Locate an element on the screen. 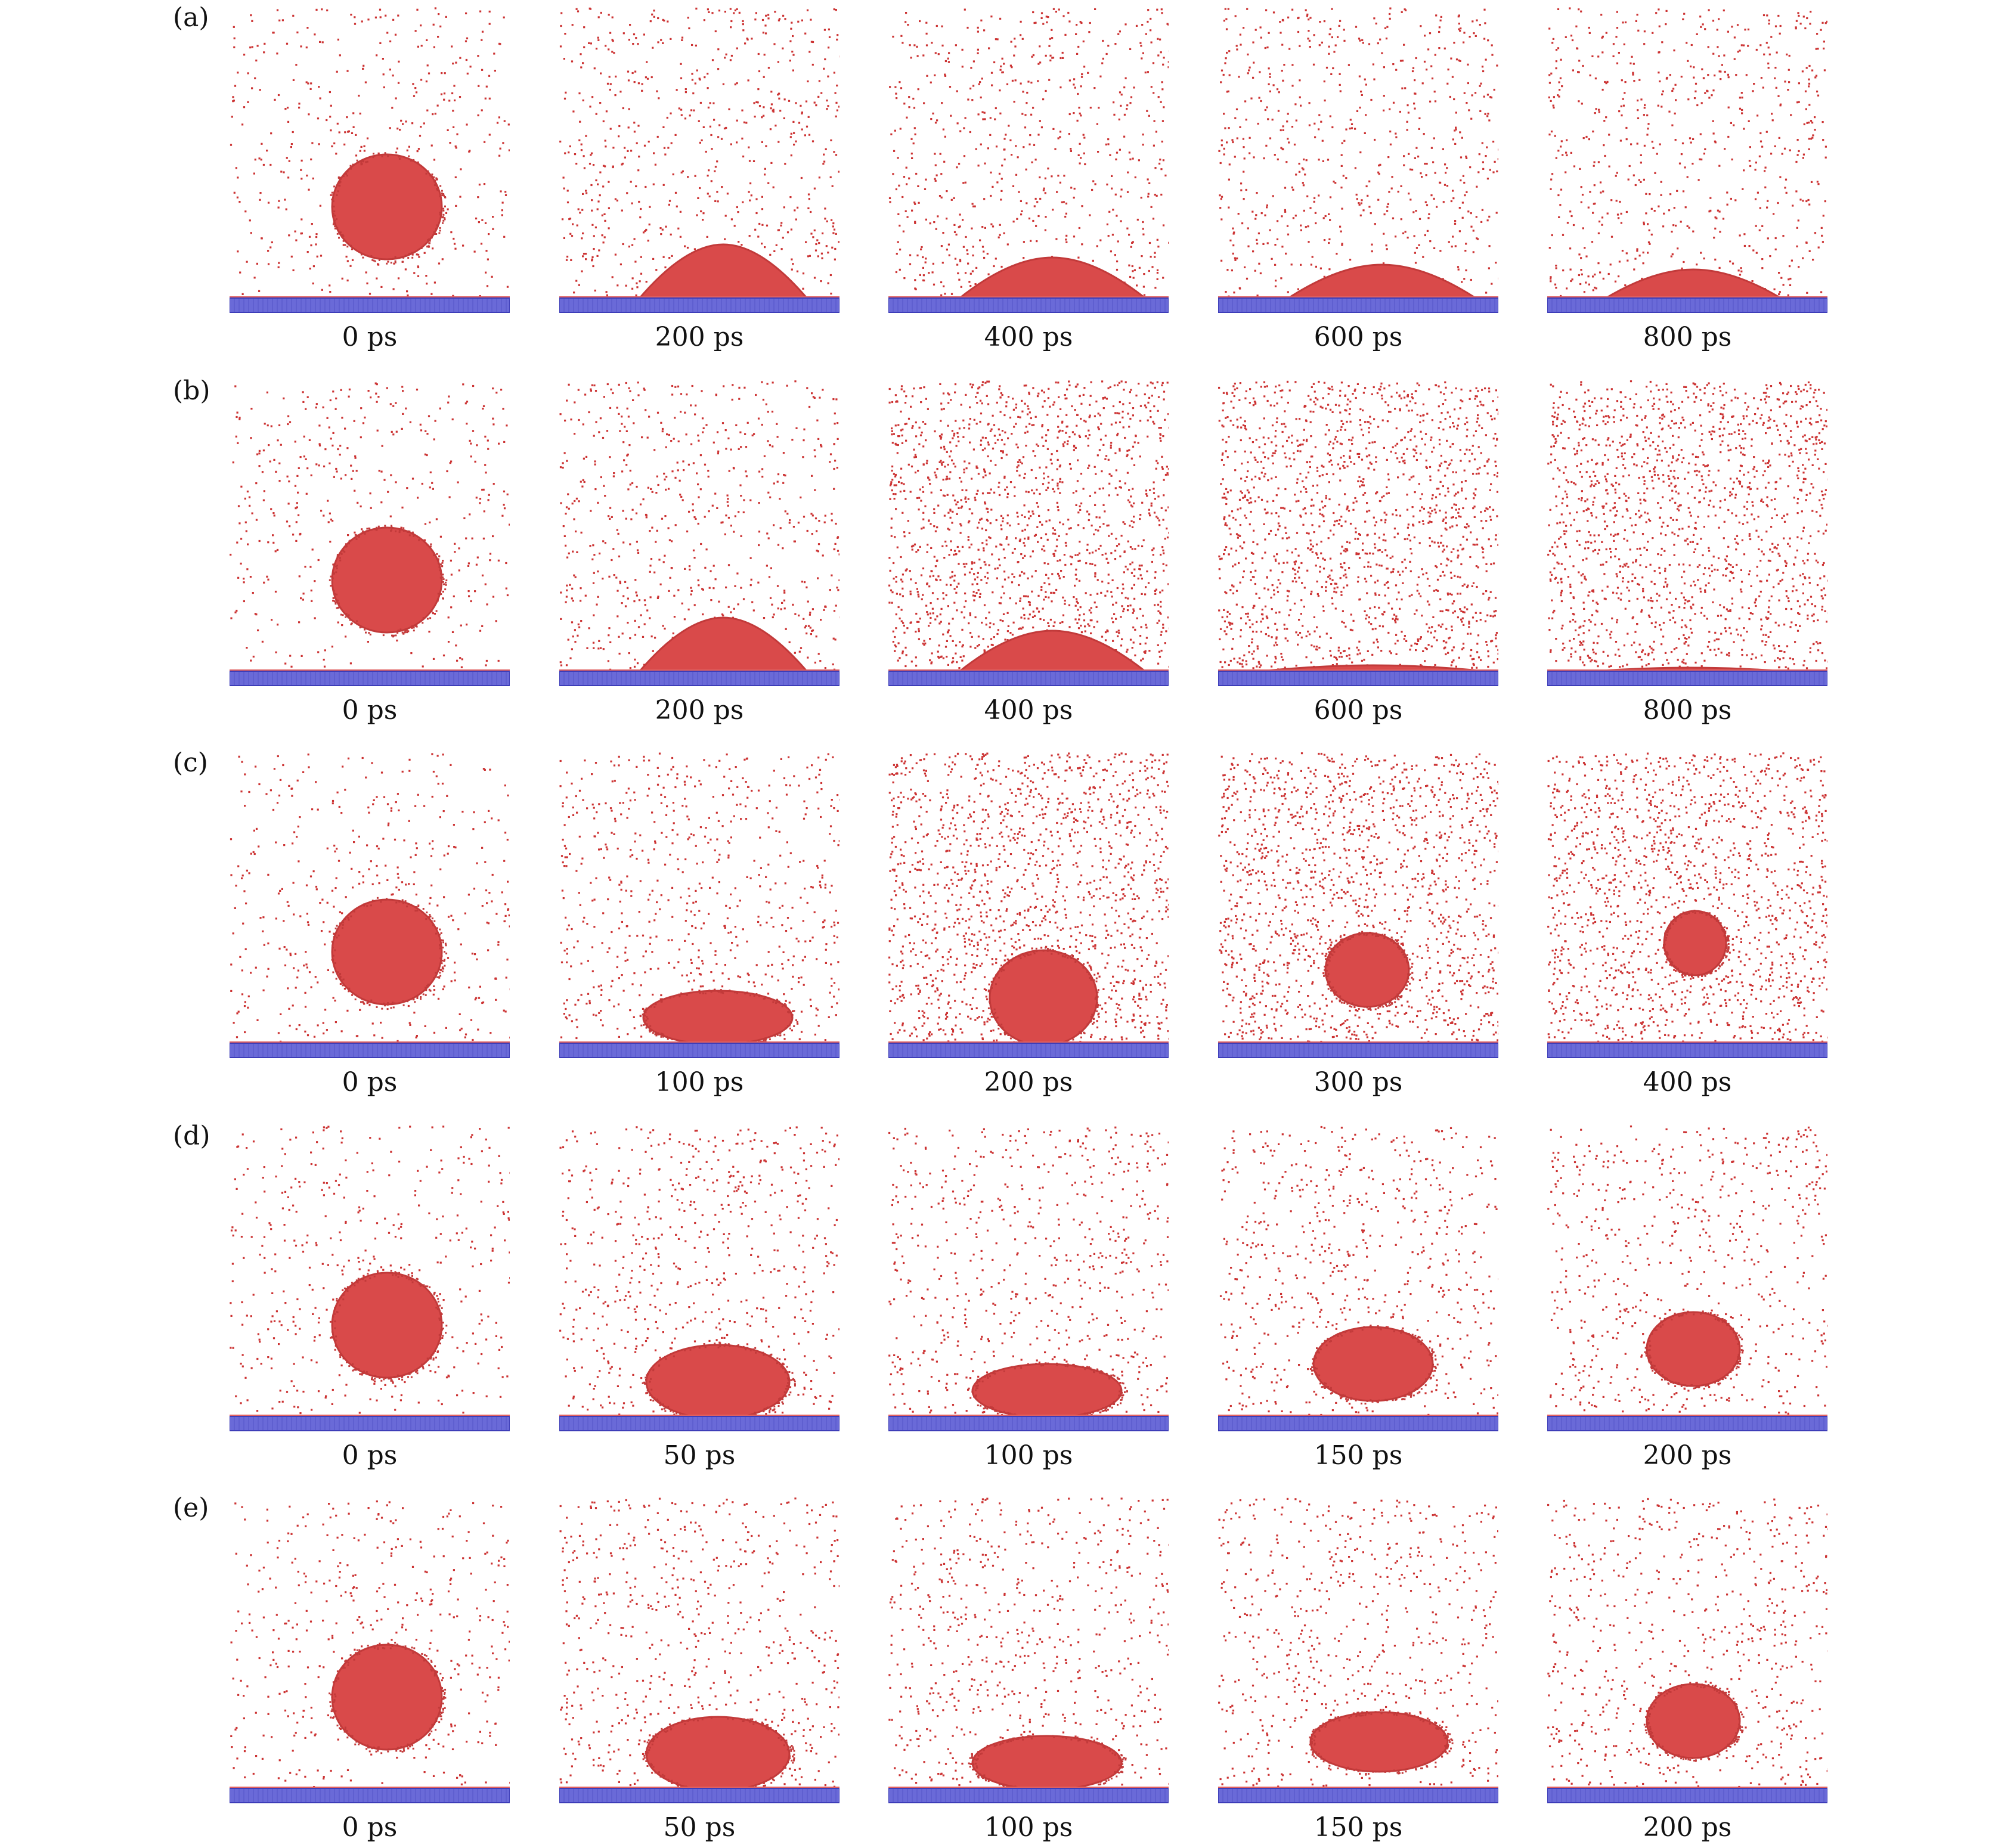 The image size is (1995, 1848). row-label: (e) is located at coordinates (191, 1508).